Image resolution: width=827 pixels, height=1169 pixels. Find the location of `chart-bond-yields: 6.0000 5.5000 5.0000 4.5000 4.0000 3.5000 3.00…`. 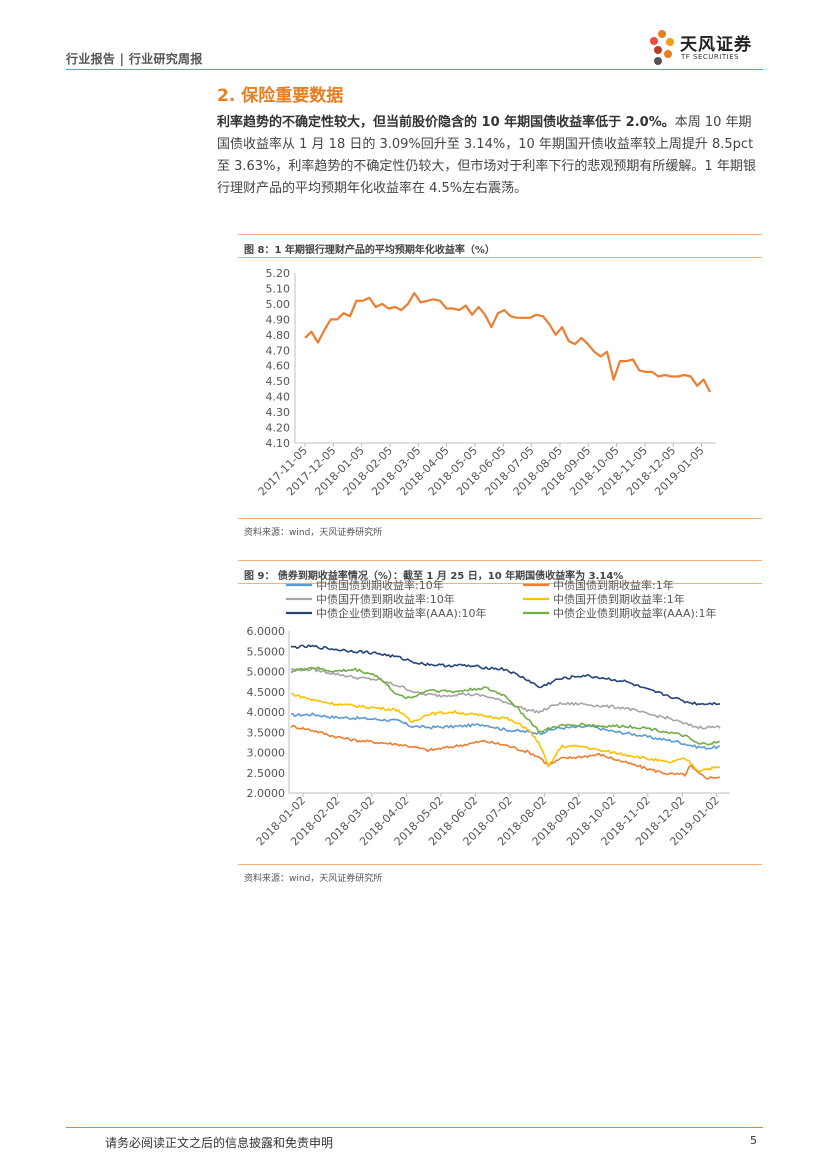

chart-bond-yields: 6.0000 5.5000 5.0000 4.5000 4.0000 3.5000 3.00… is located at coordinates (488, 713).